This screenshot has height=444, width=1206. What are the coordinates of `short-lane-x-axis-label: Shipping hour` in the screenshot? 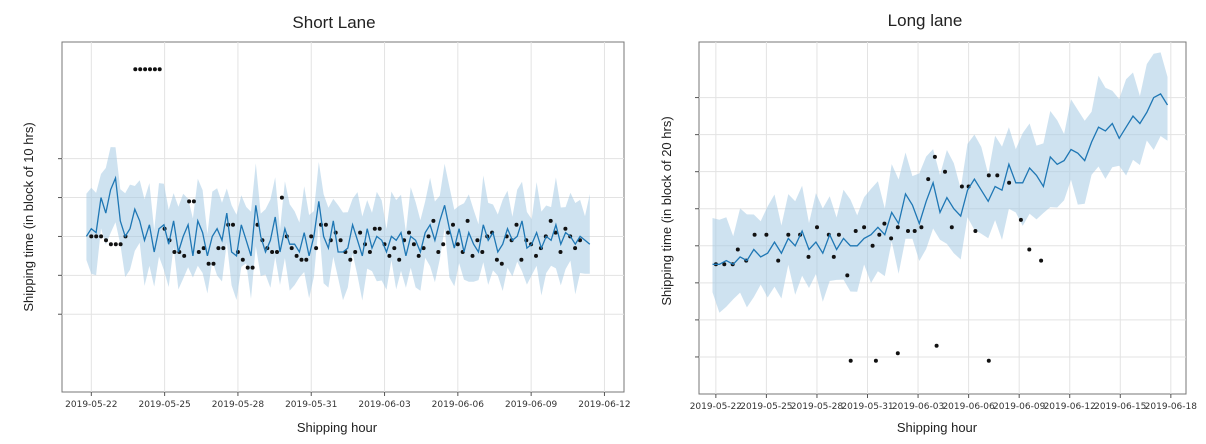 It's located at (337, 427).